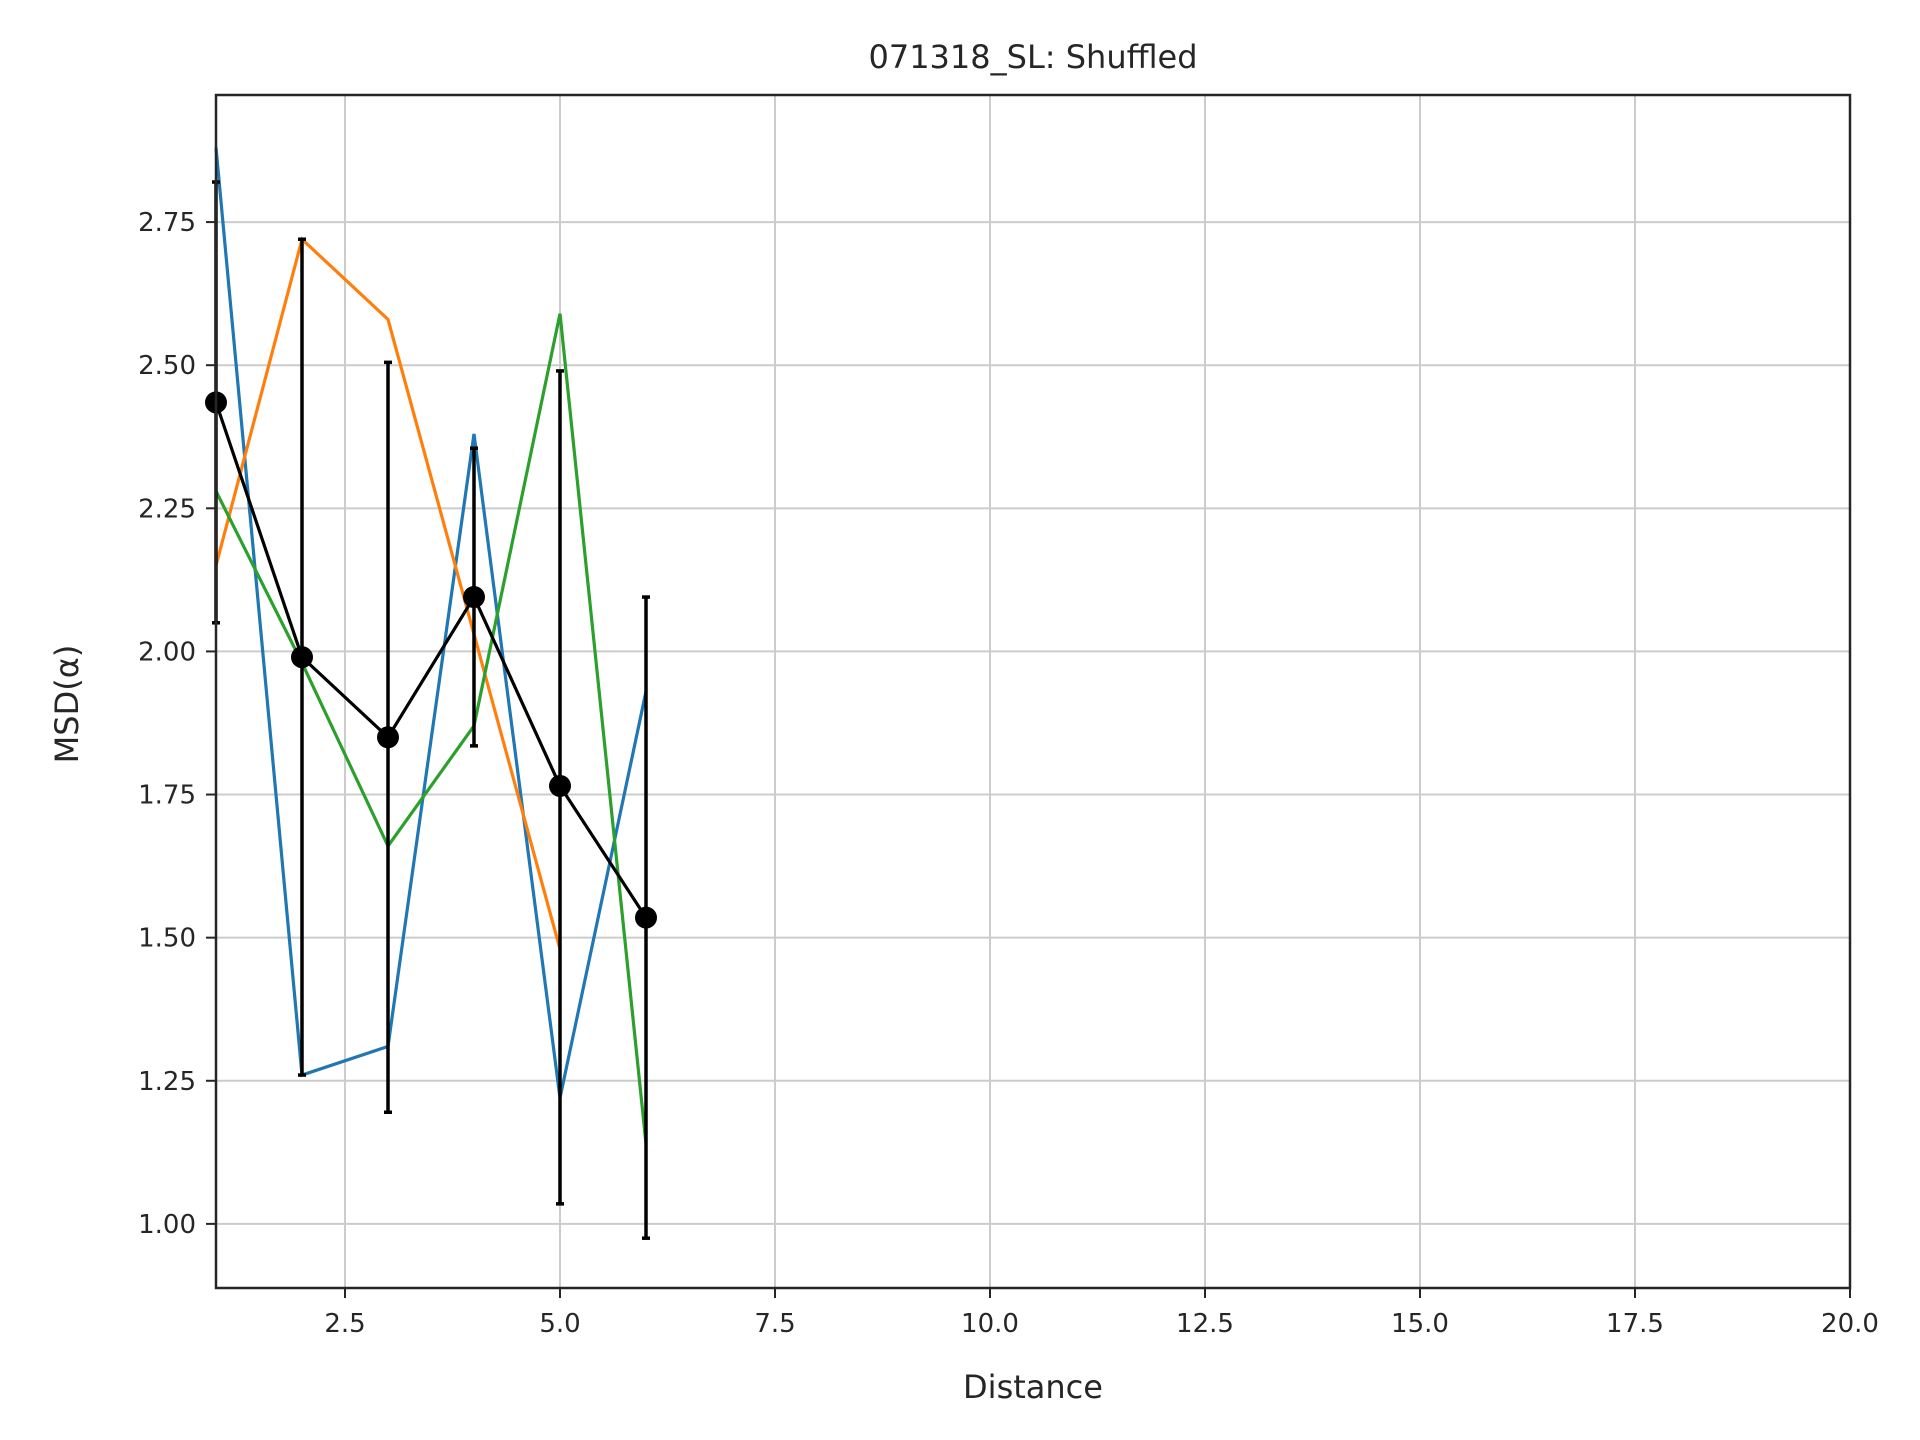 This screenshot has height=1440, width=1920. Describe the element at coordinates (1032, 57) in the screenshot. I see `chart-title: 071318_SL: Shuffled` at that location.